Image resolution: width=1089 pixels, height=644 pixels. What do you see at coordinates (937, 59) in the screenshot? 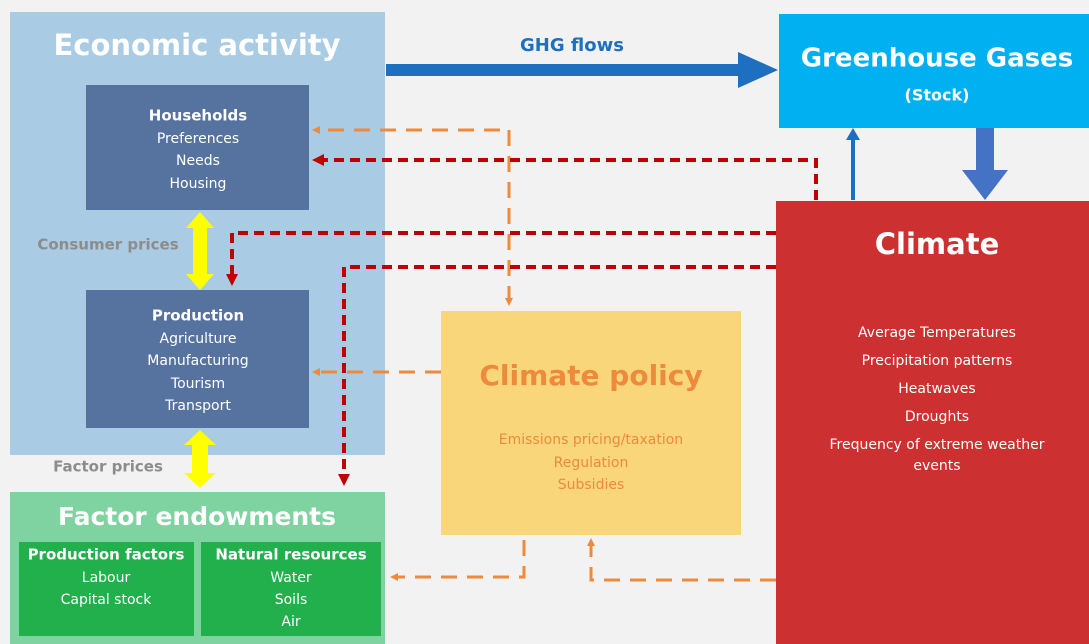
I see `ghg-title: Greenhouse Gases` at bounding box center [937, 59].